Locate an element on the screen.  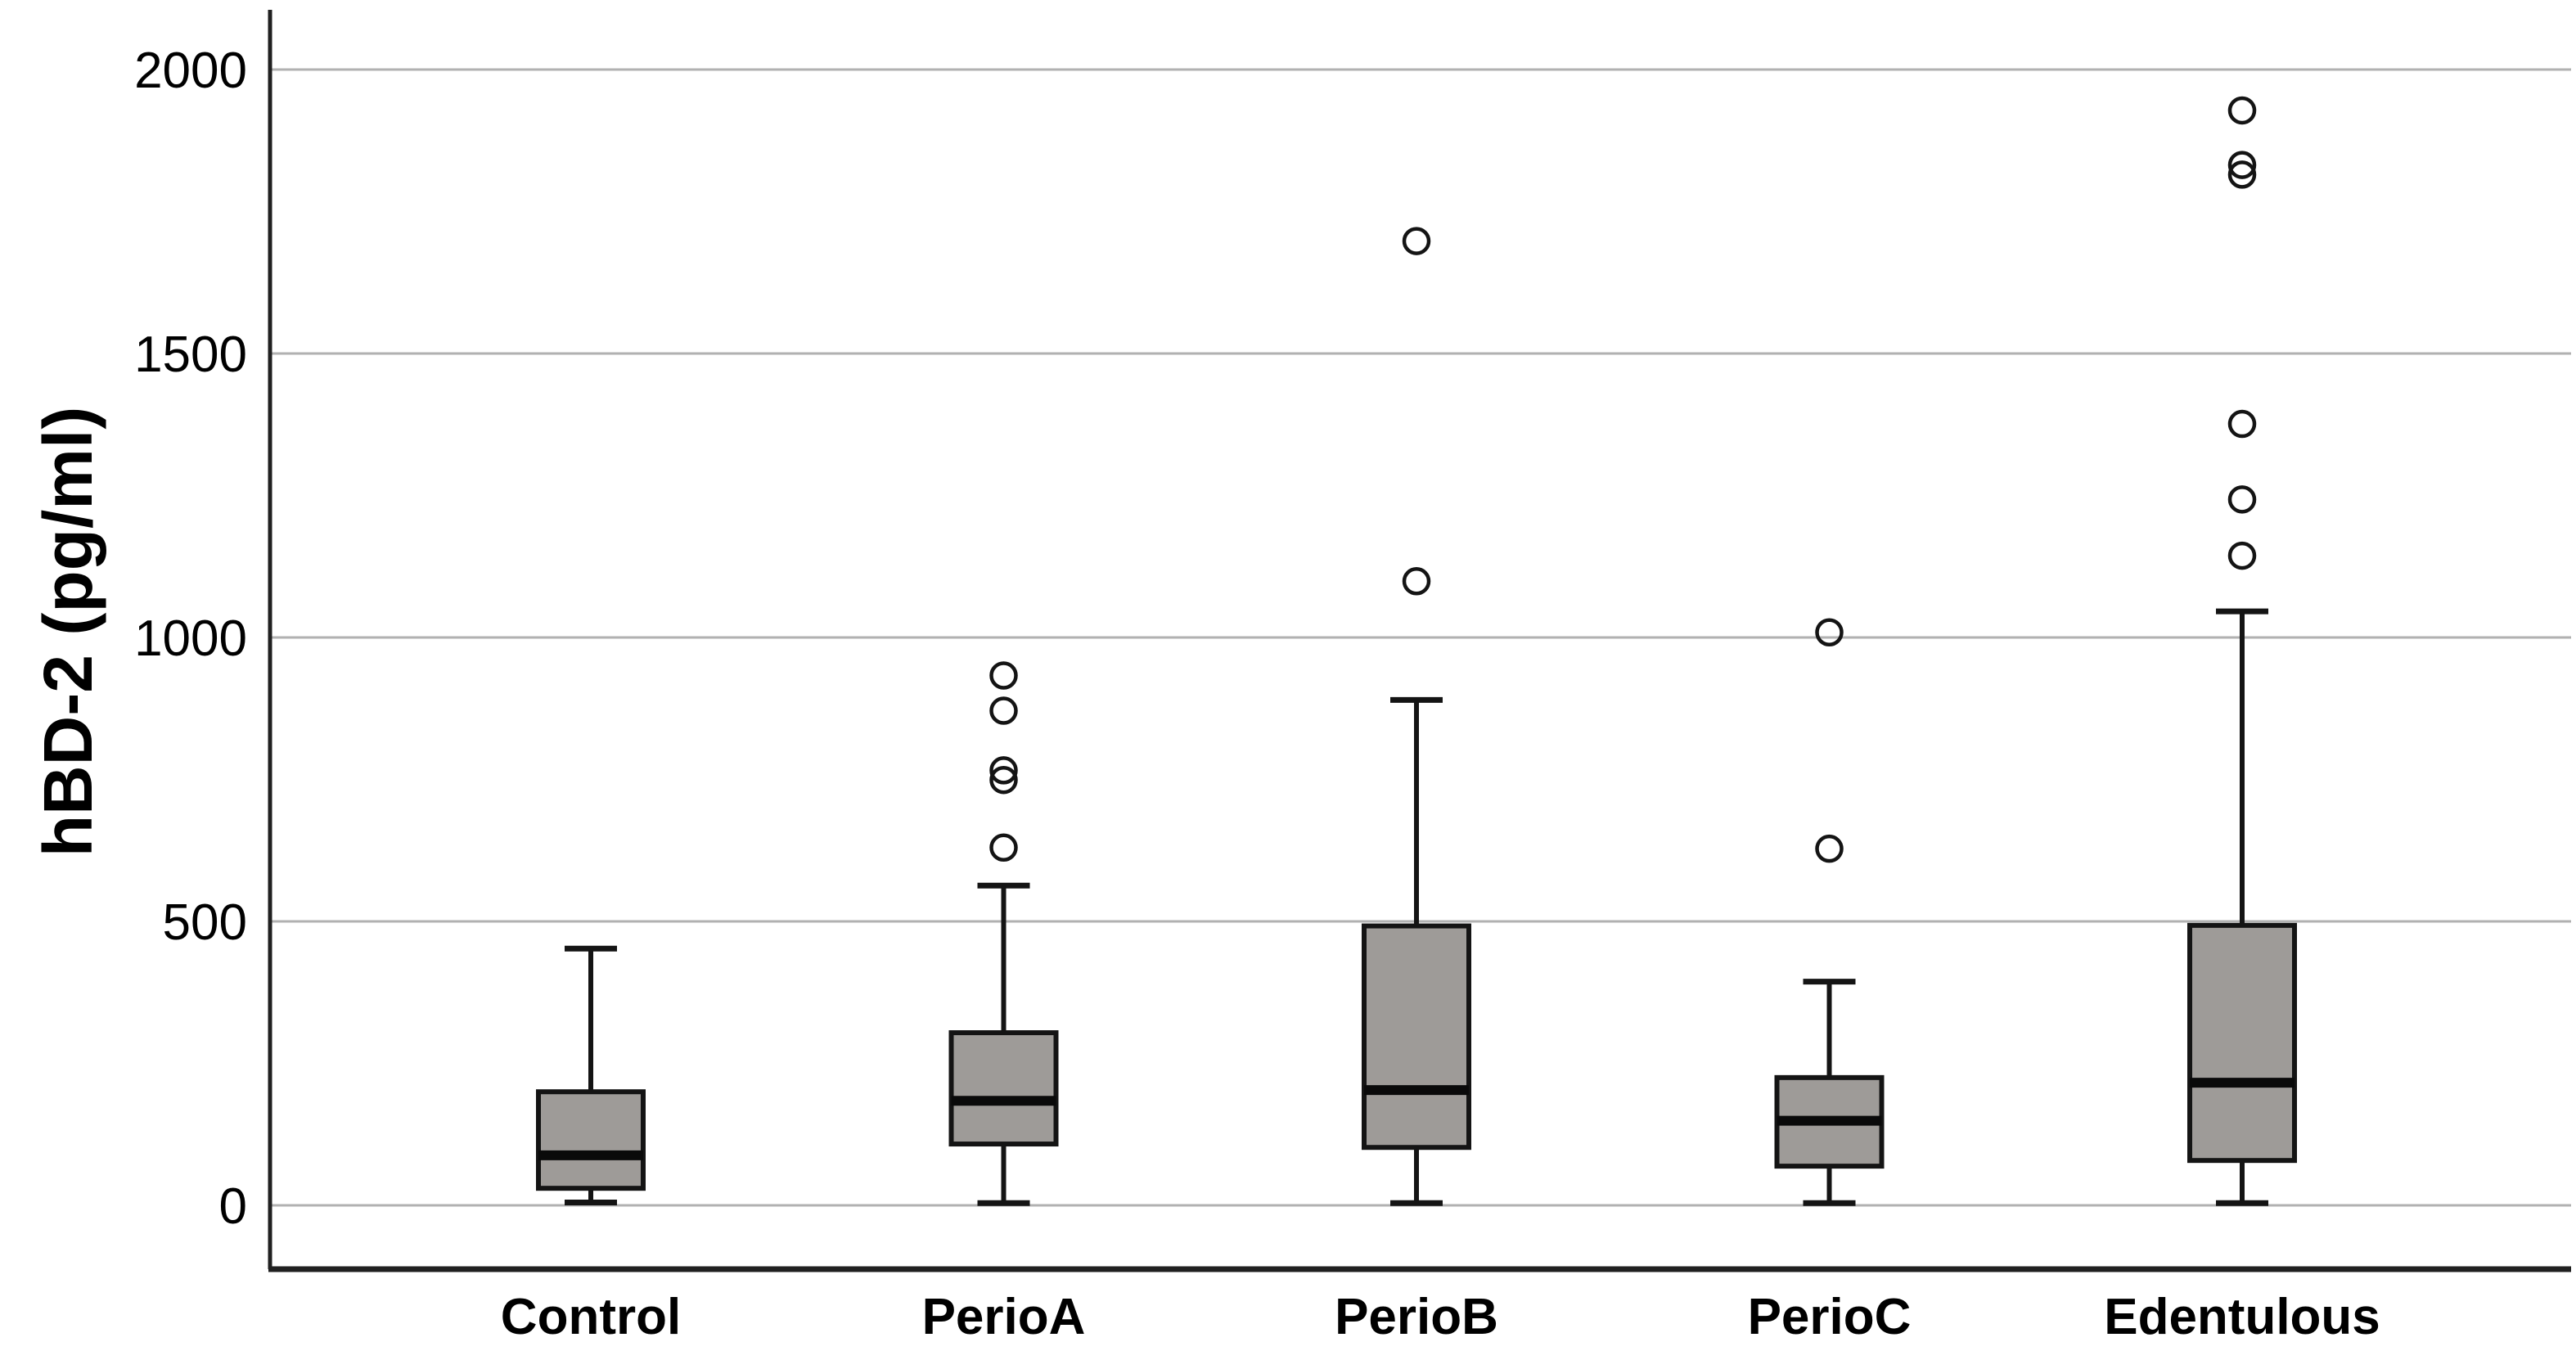
y-tick-label: 1000 is located at coordinates (190, 638).